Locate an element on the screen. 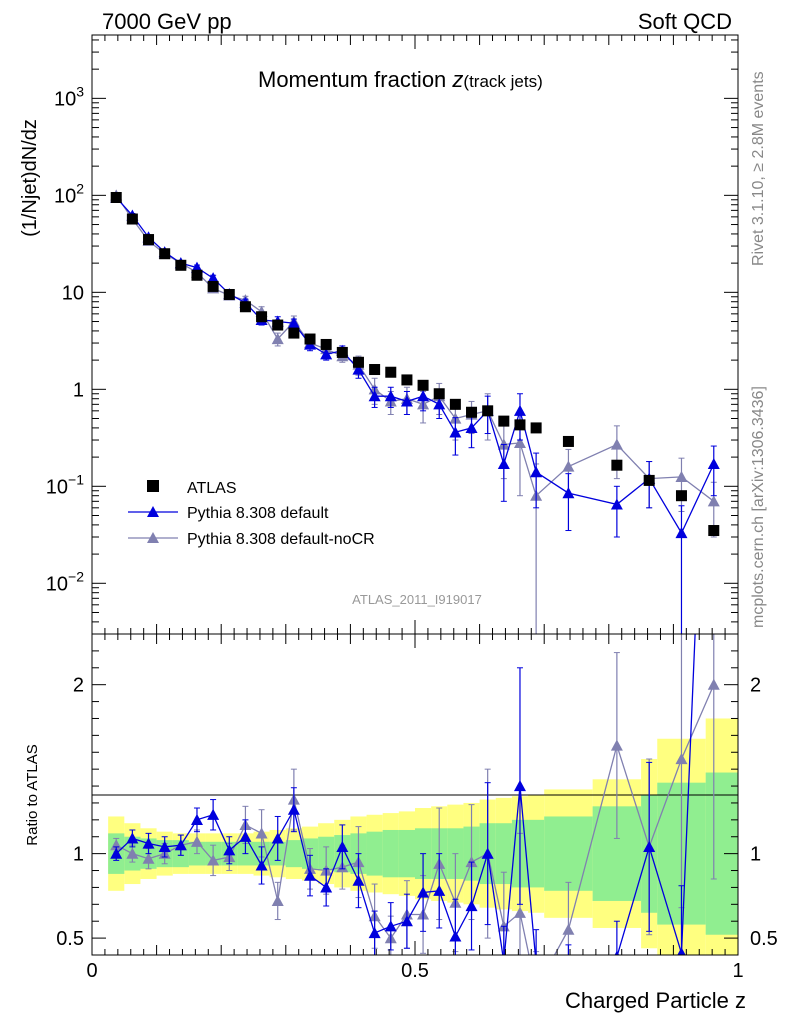 The image size is (786, 1024). ratio-y-tick-label-right: 0.5 is located at coordinates (764, 939).